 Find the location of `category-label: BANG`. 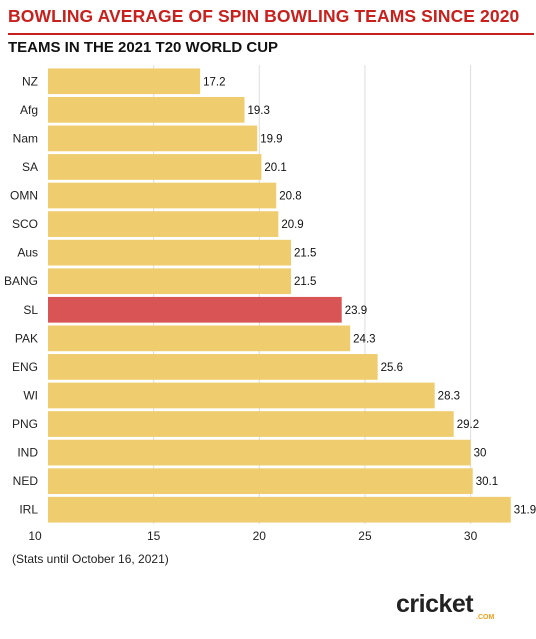

category-label: BANG is located at coordinates (21, 281).